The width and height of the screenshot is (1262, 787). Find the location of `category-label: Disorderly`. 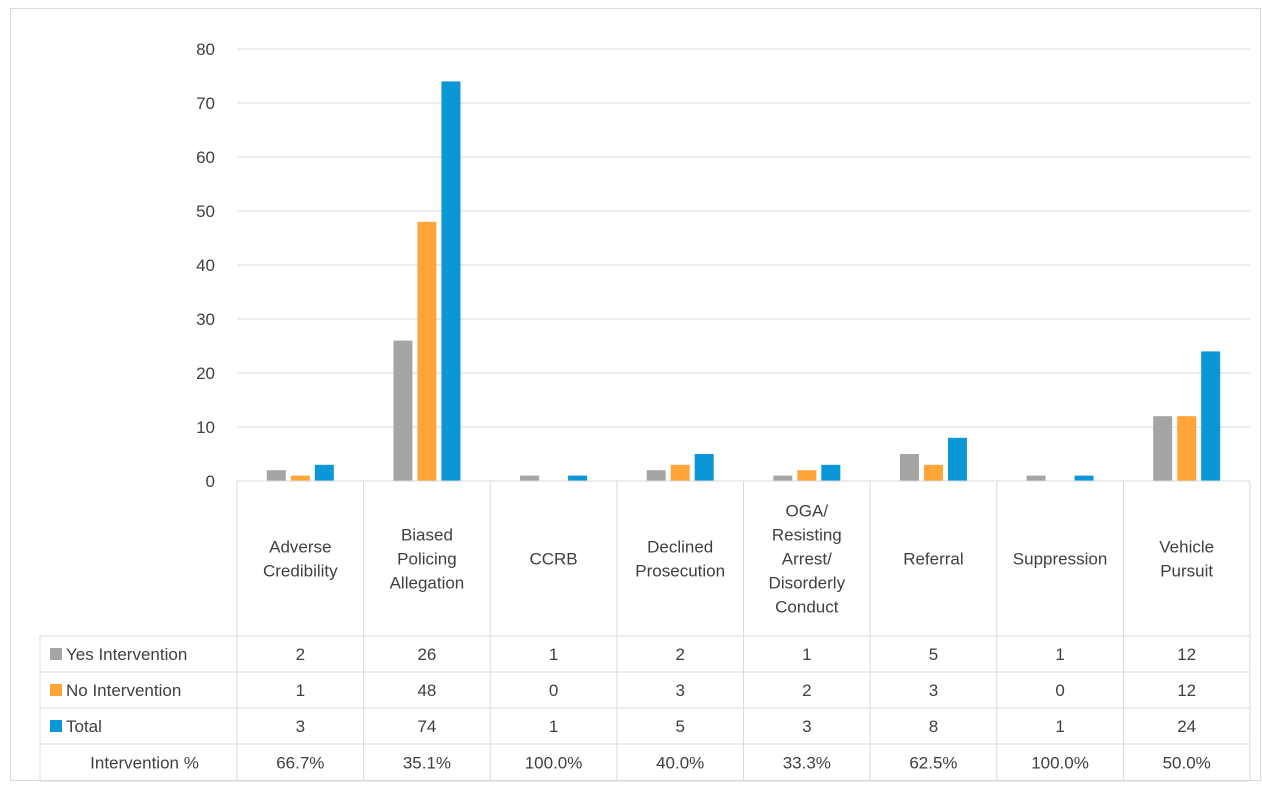

category-label: Disorderly is located at coordinates (807, 583).